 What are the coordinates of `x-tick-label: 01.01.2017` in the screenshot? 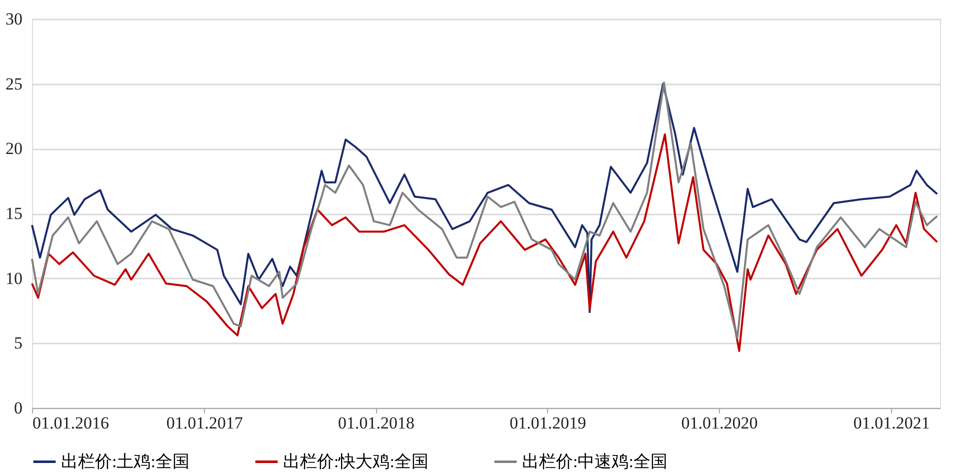 It's located at (205, 423).